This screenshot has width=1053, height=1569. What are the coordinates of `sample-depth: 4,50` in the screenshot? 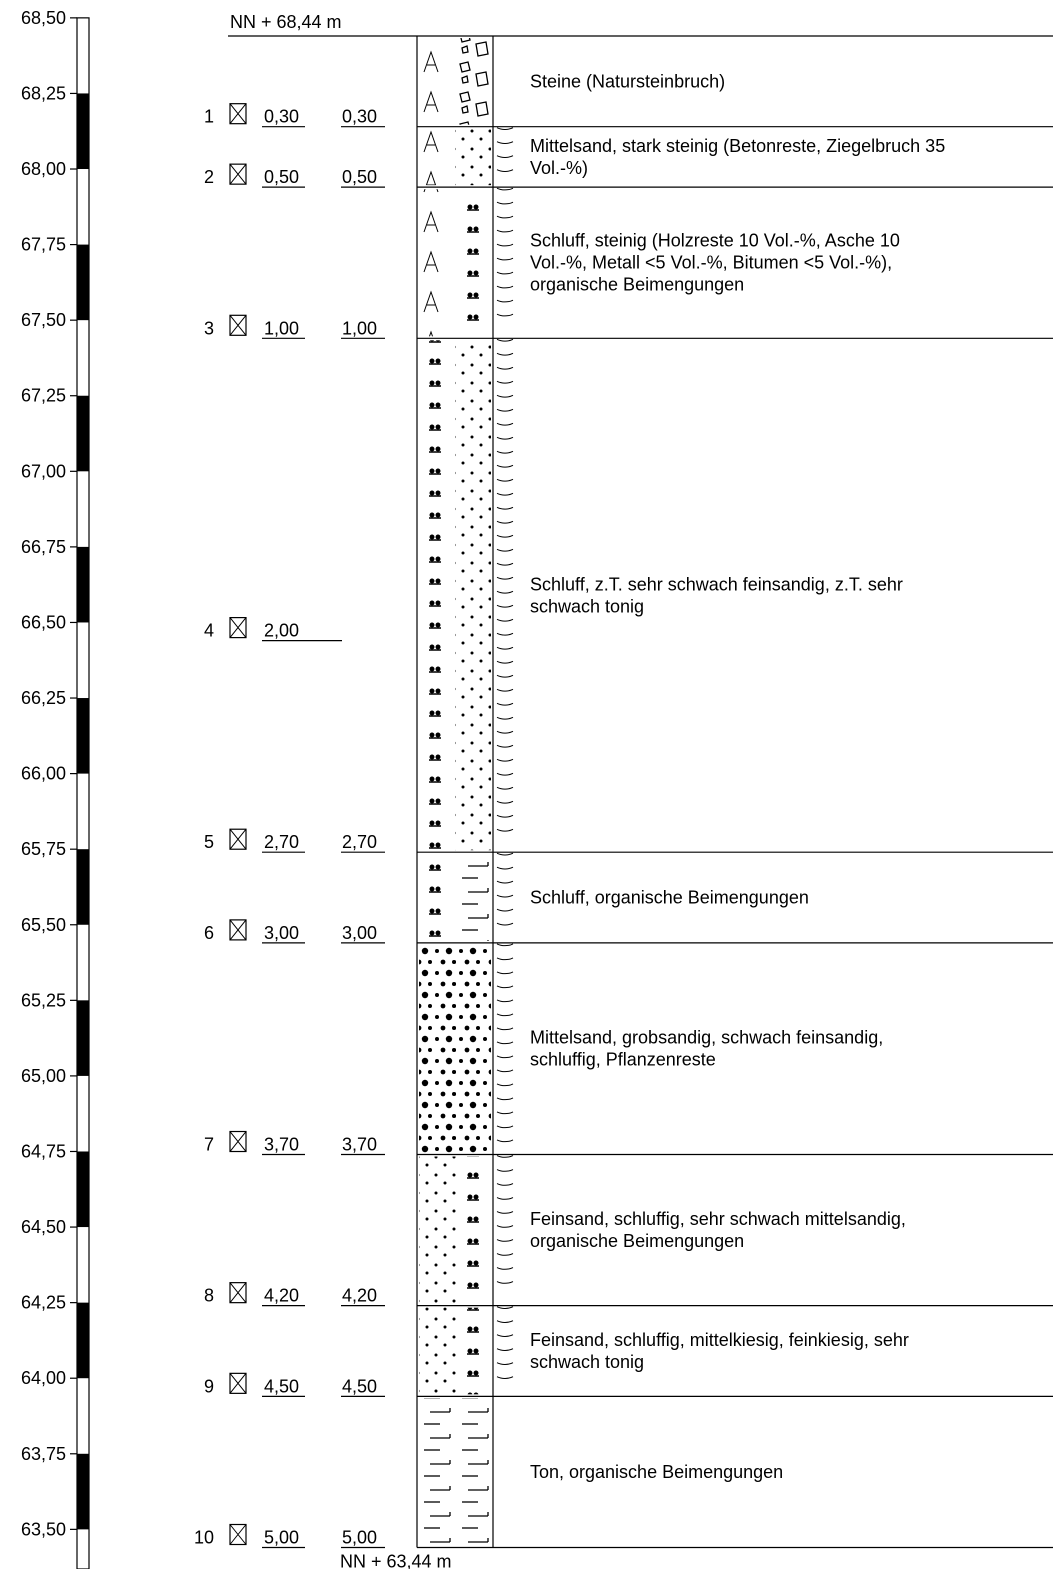 It's located at (281, 1386).